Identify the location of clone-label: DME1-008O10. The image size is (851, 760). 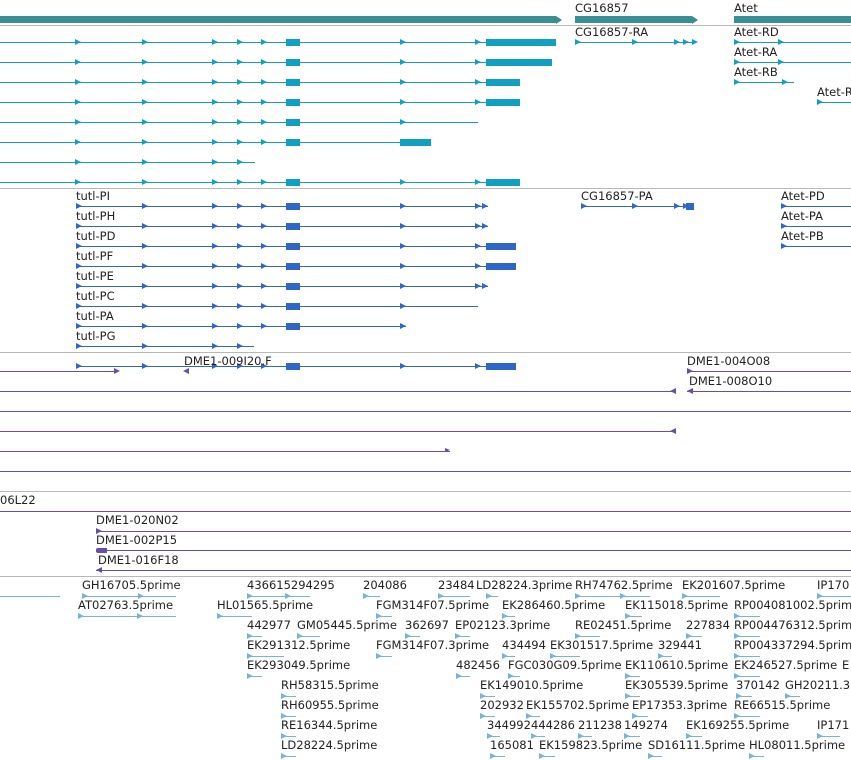
(731, 381).